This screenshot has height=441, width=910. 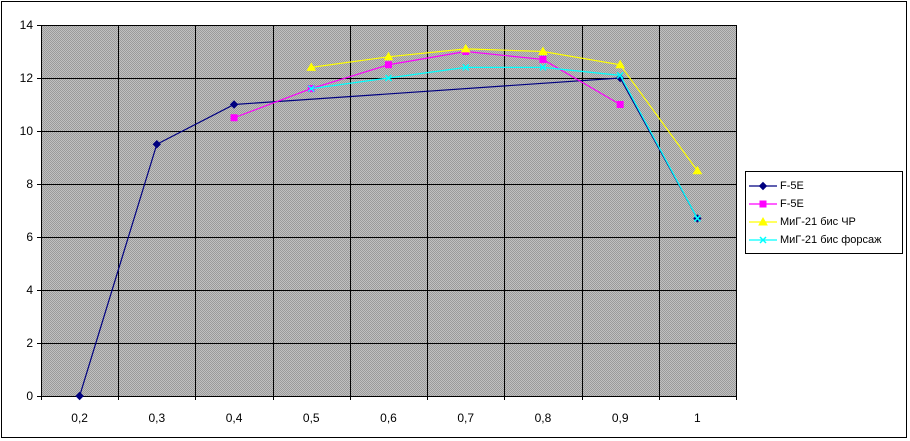 I want to click on x-tick-label: 0,5, so click(x=311, y=418).